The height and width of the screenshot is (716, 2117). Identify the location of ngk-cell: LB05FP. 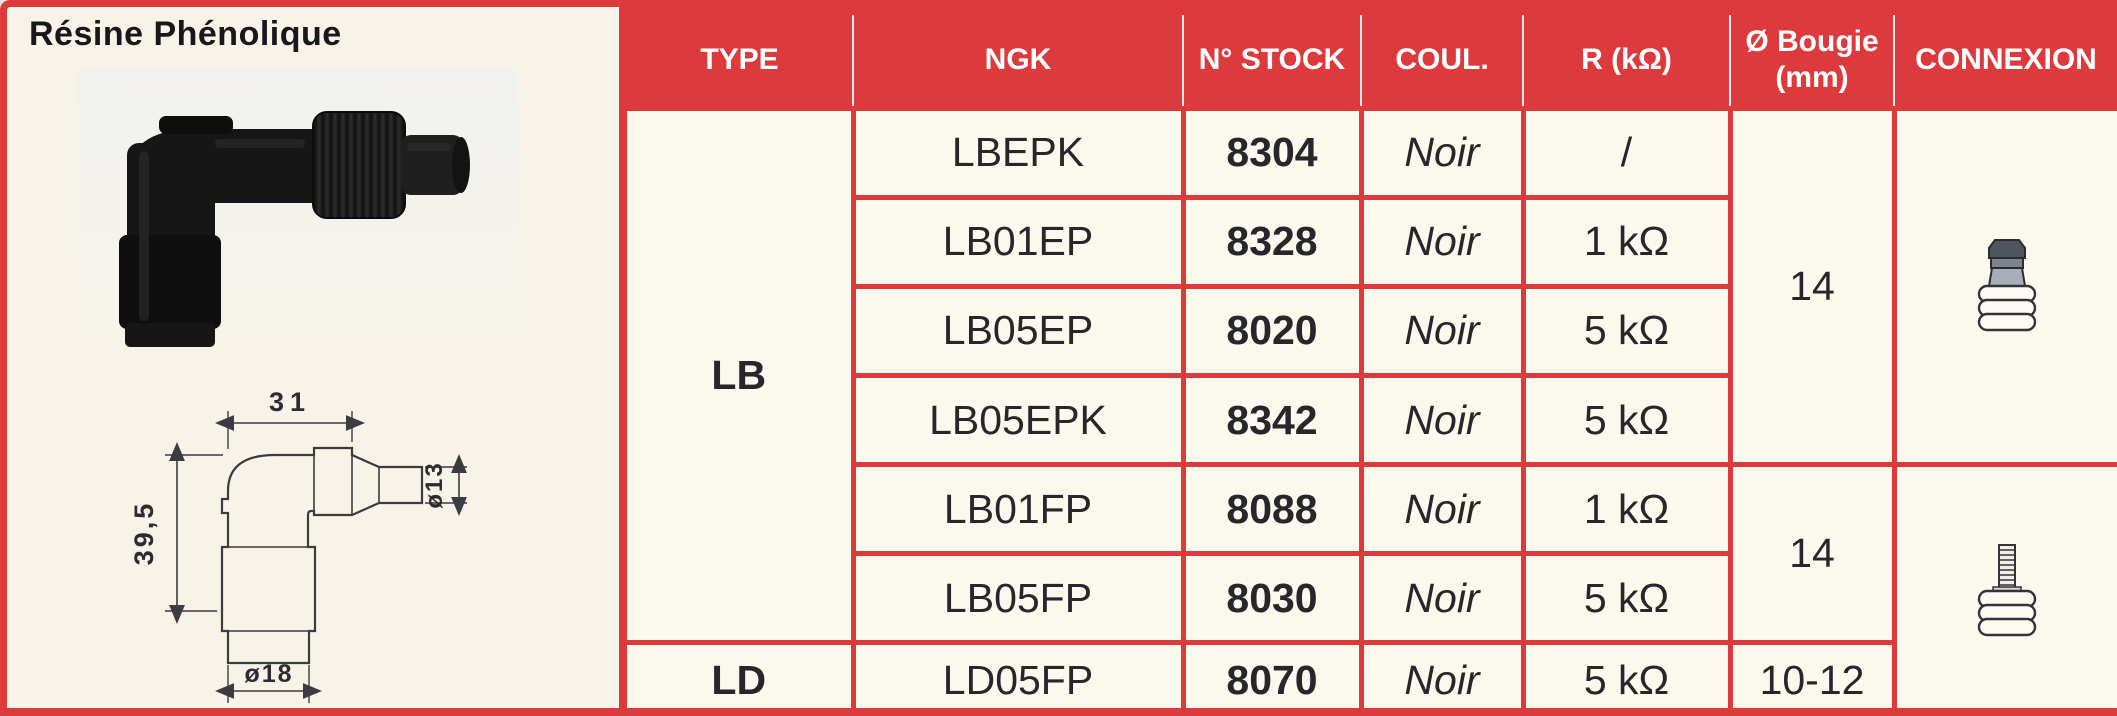
(1018, 598).